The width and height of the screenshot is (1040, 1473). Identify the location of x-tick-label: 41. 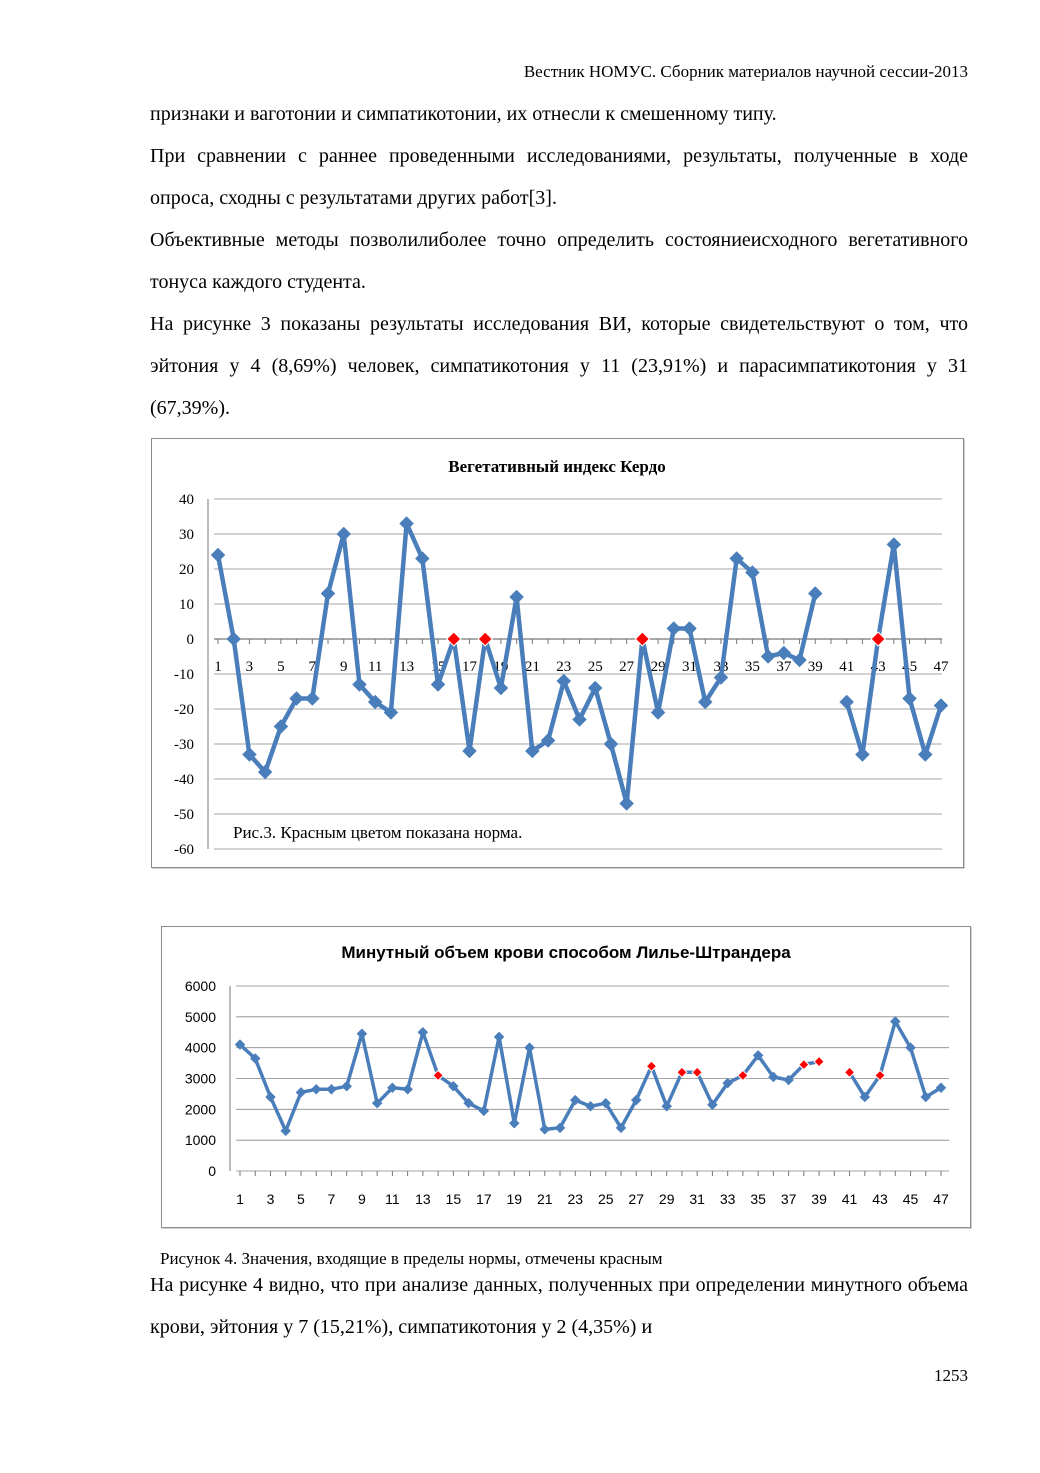
(846, 667).